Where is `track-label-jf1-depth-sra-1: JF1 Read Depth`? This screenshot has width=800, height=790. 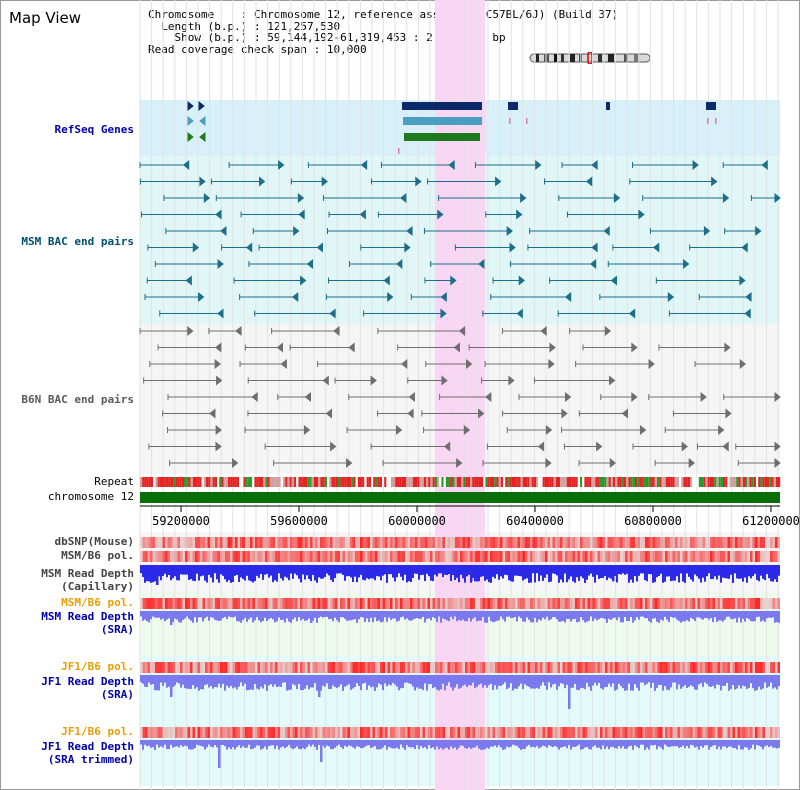 track-label-jf1-depth-sra-1: JF1 Read Depth is located at coordinates (87, 681).